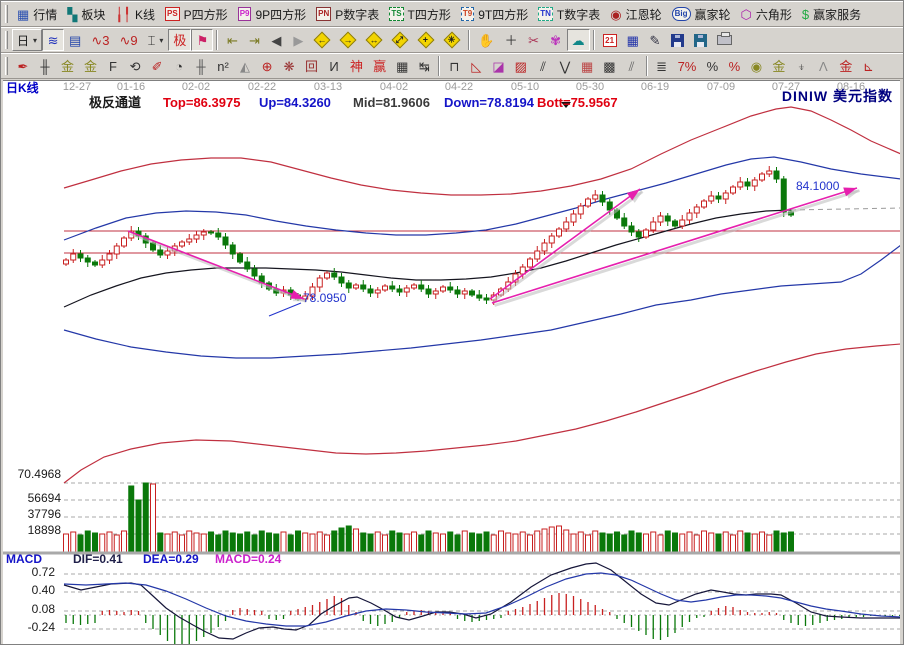 The width and height of the screenshot is (904, 645). What do you see at coordinates (100, 40) in the screenshot?
I see `bars-3-icon-button: ∿3` at bounding box center [100, 40].